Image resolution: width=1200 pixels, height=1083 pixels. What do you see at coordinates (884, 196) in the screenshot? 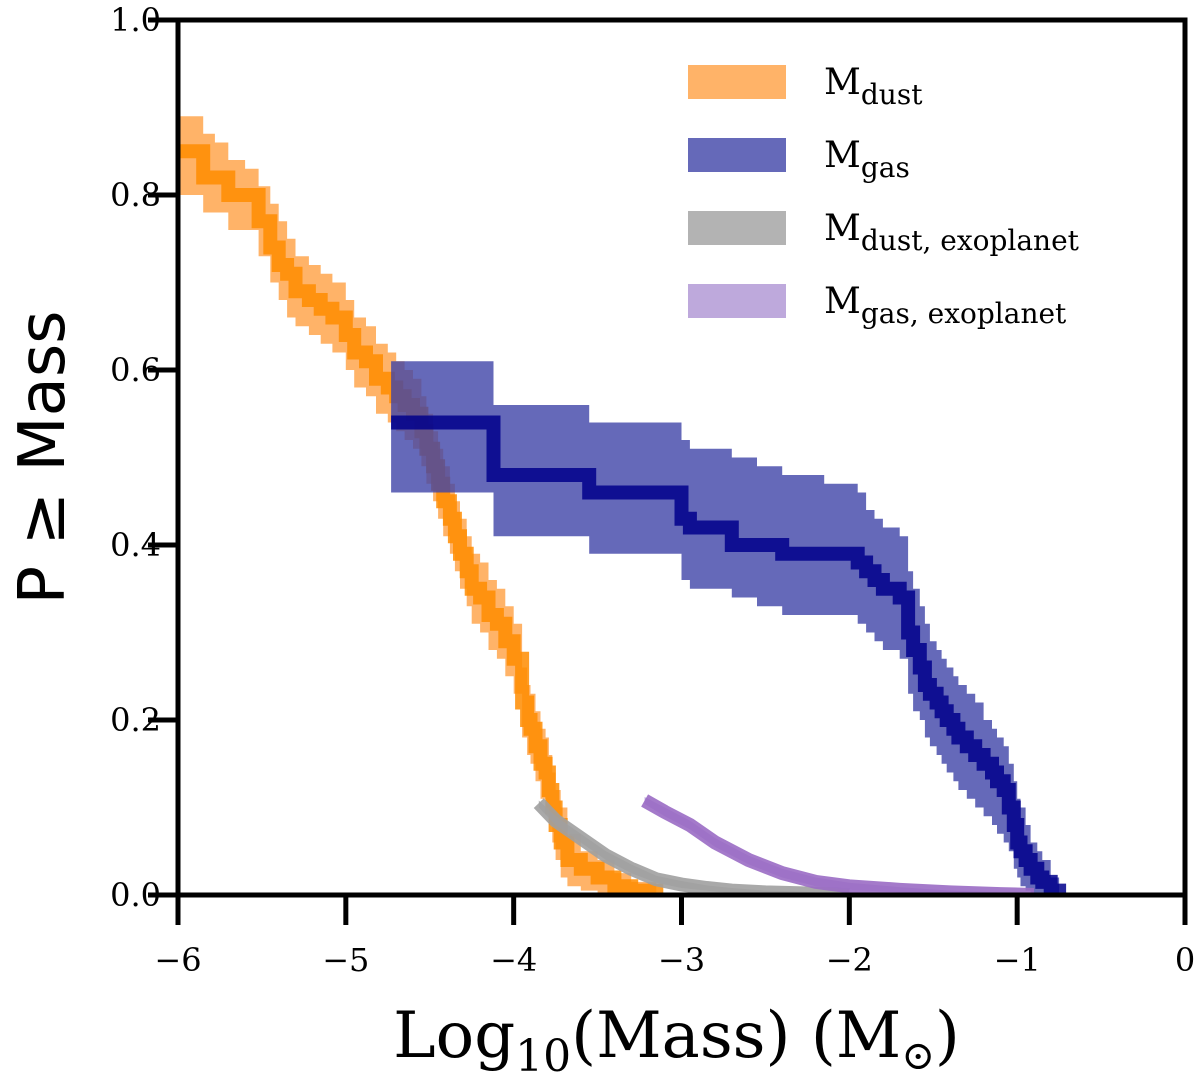
I see `legend: Mdust Mgas Mdust, exoplanet Mgas, exoplanet` at bounding box center [884, 196].